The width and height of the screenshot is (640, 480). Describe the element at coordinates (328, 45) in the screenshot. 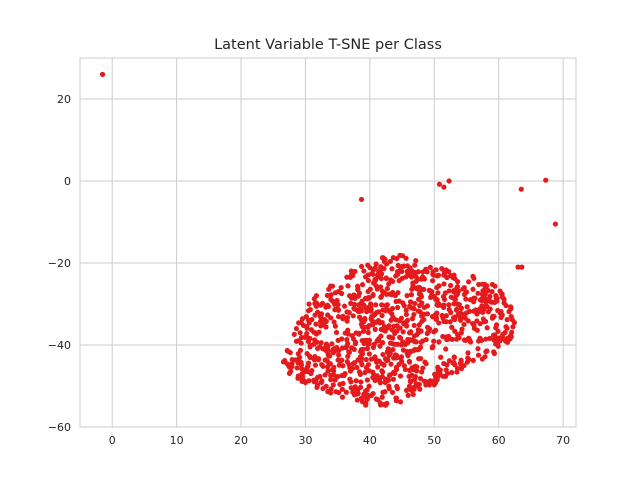

I see `chart-title: Latent Variable T-SNE per Class` at that location.